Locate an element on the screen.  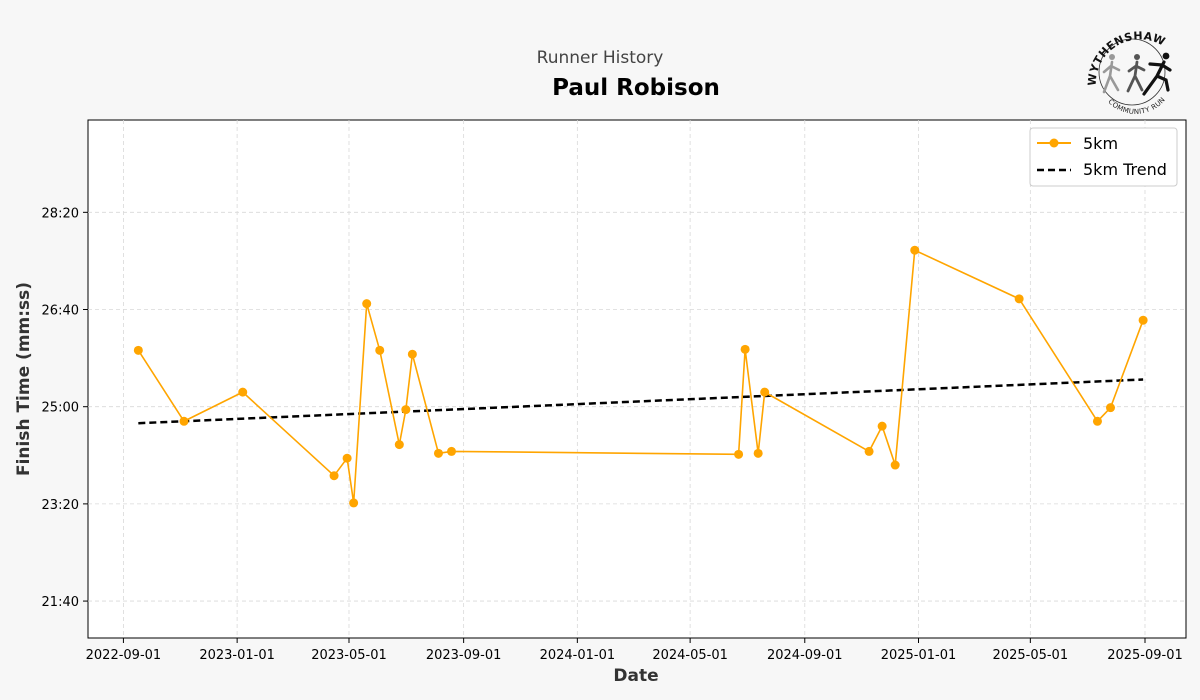
x-tick-label: 2022-09-01 is located at coordinates (124, 655).